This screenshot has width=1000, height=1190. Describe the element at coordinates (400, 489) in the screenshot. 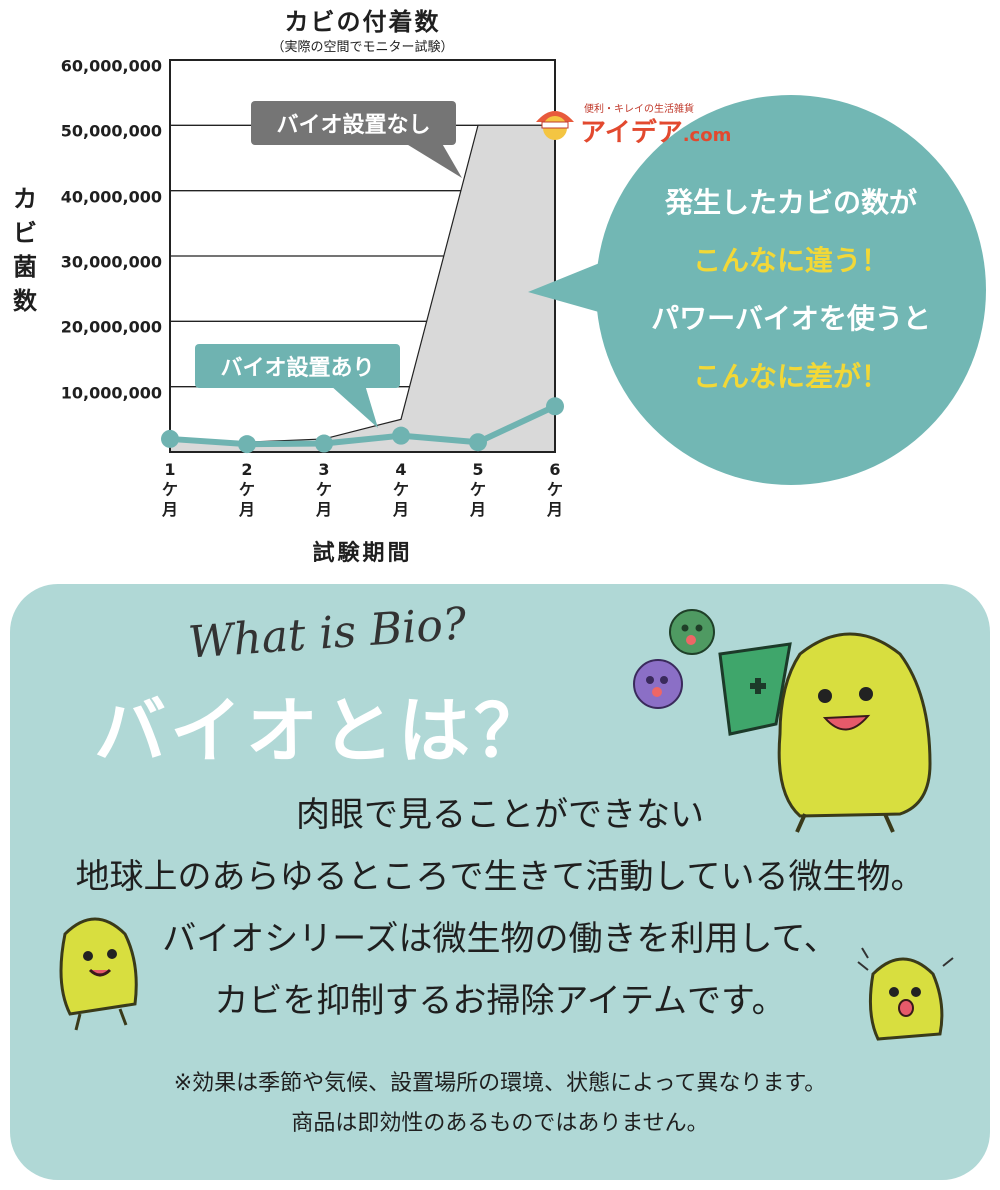

I see `x-tick-label: 4 ケ 月` at that location.